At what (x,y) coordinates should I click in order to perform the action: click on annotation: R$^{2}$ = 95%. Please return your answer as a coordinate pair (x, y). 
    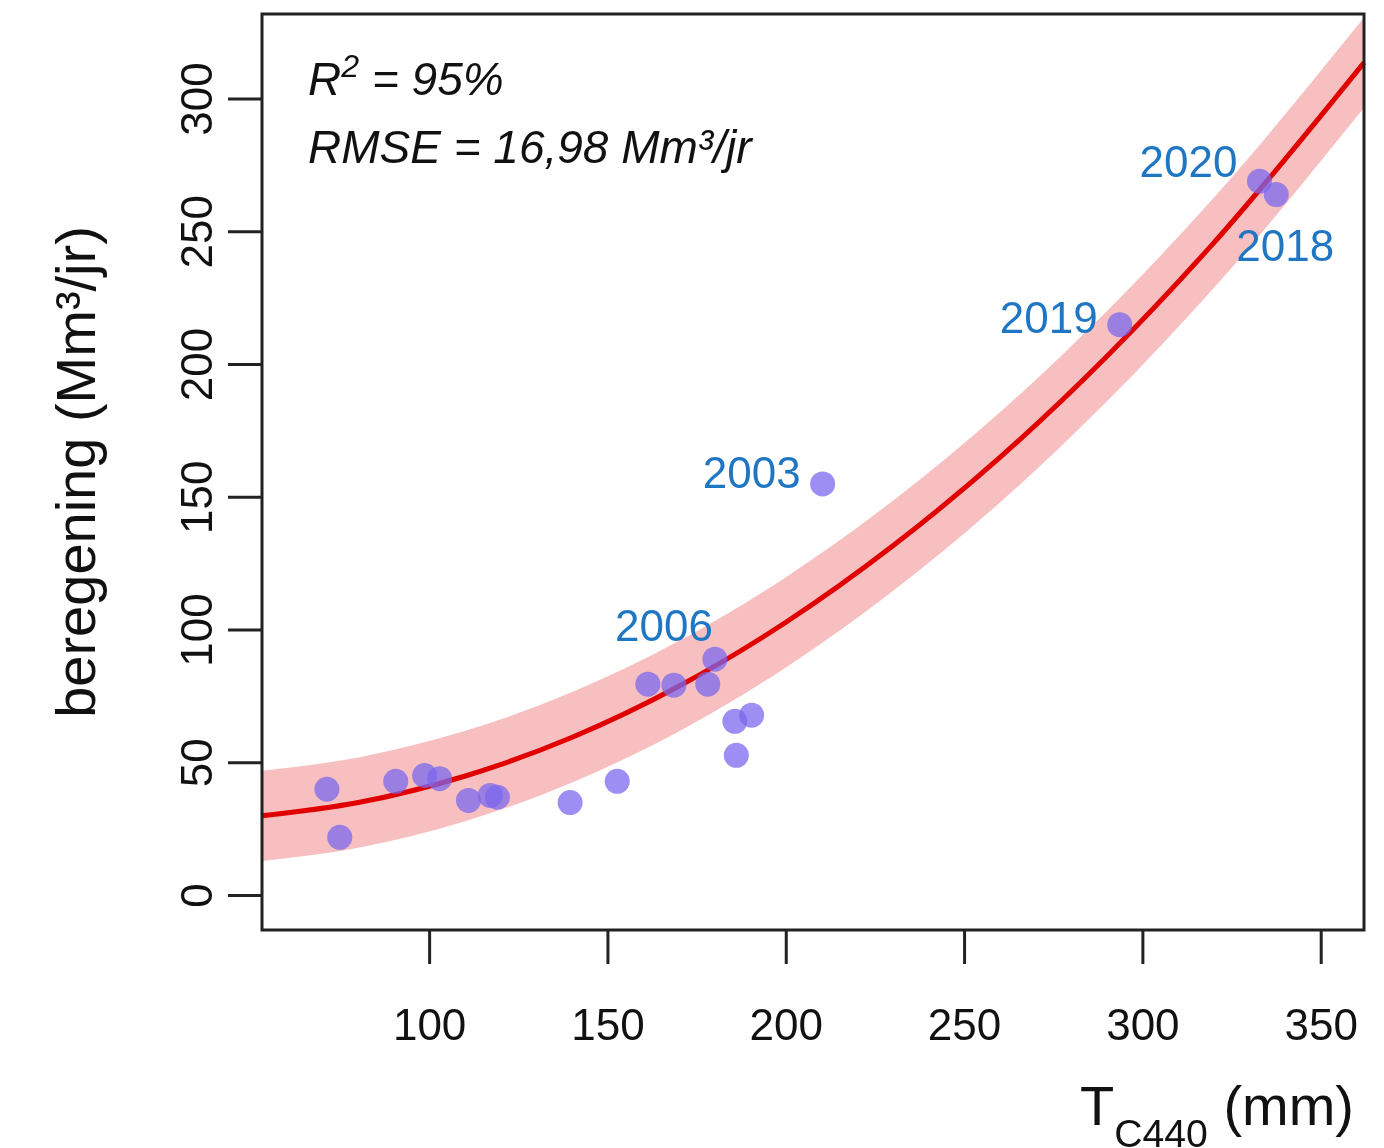
    Looking at the image, I should click on (406, 76).